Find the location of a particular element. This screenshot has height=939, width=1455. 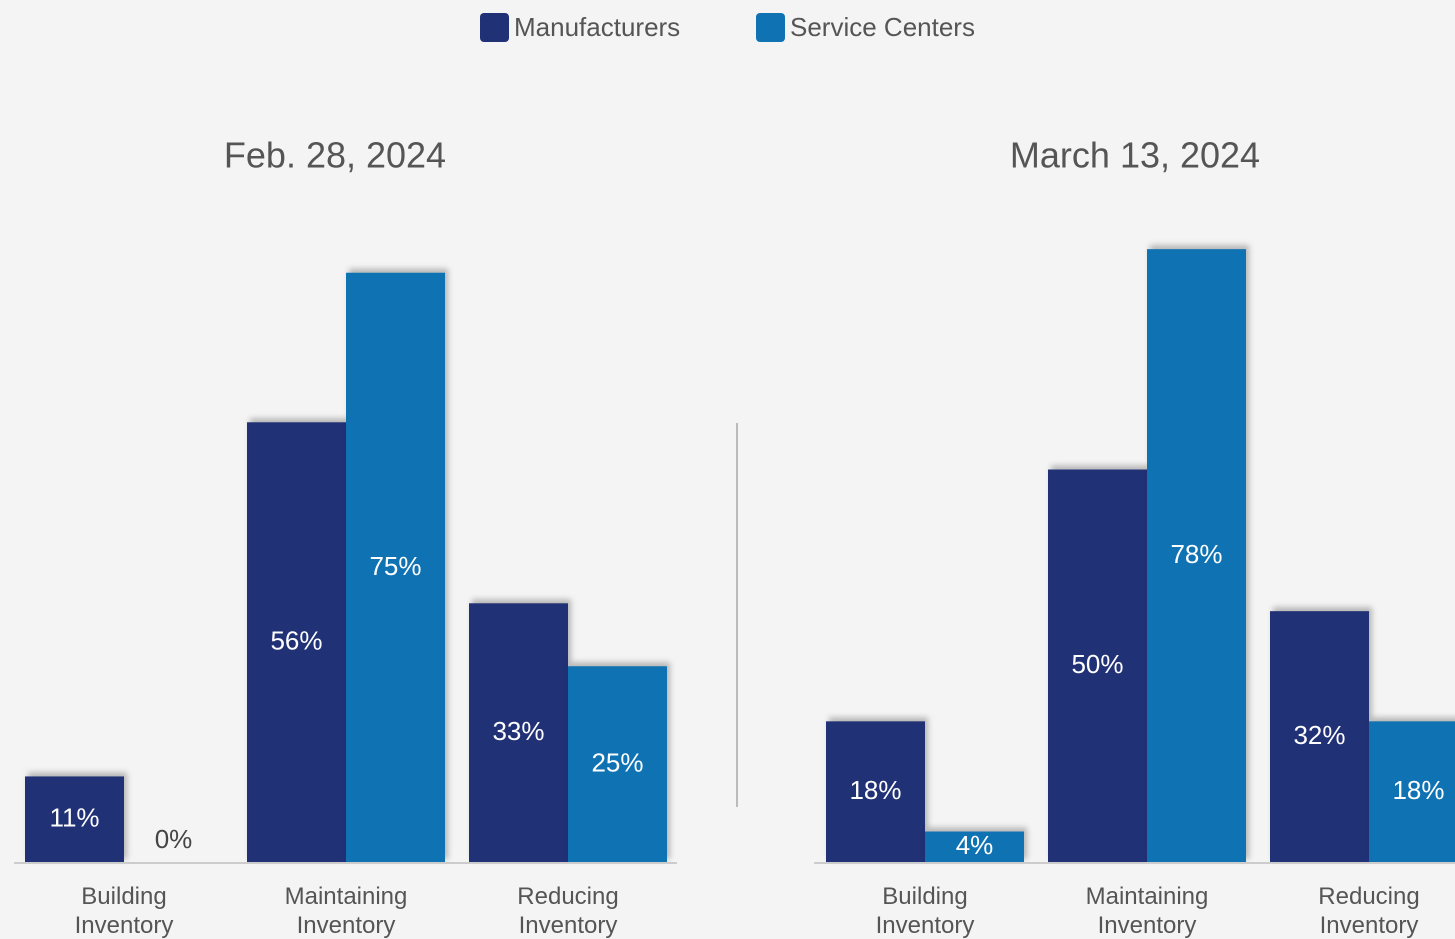

data-label: 56% is located at coordinates (296, 641).